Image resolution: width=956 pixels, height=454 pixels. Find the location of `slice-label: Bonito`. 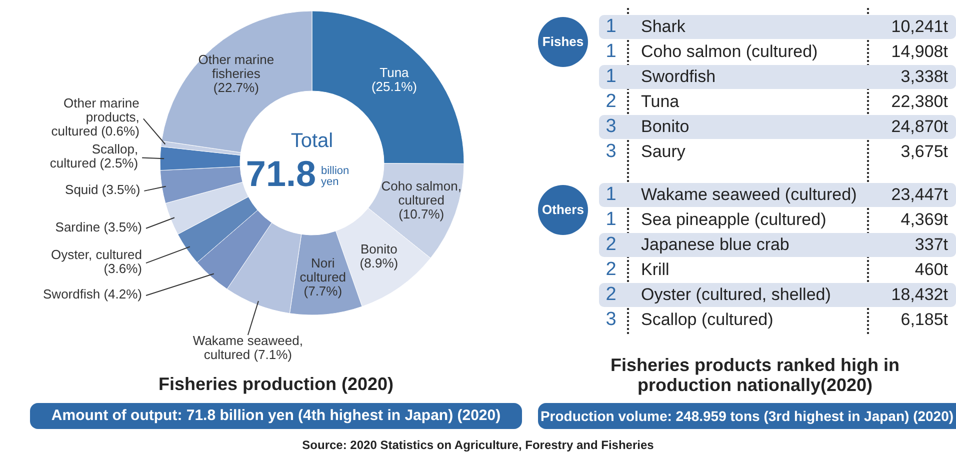

slice-label: Bonito is located at coordinates (379, 249).